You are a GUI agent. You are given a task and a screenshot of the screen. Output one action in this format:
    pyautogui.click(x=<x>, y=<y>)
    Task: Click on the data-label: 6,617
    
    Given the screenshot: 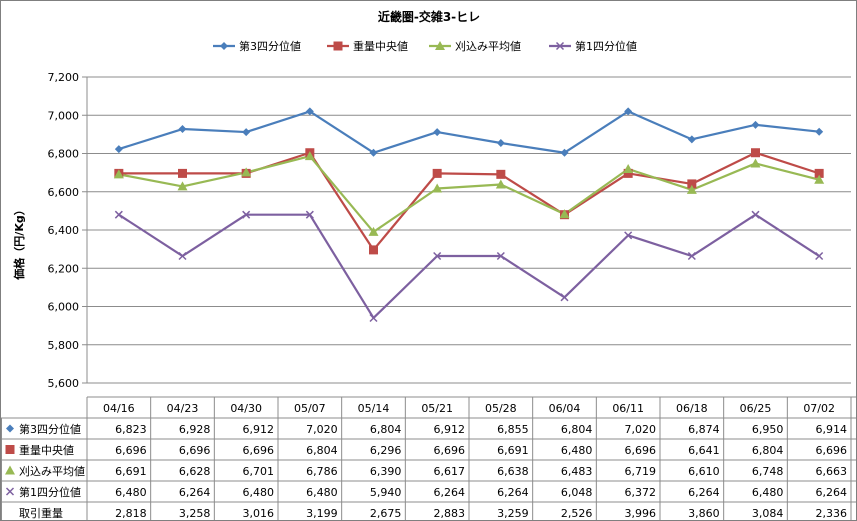 What is the action you would take?
    pyautogui.click(x=450, y=471)
    